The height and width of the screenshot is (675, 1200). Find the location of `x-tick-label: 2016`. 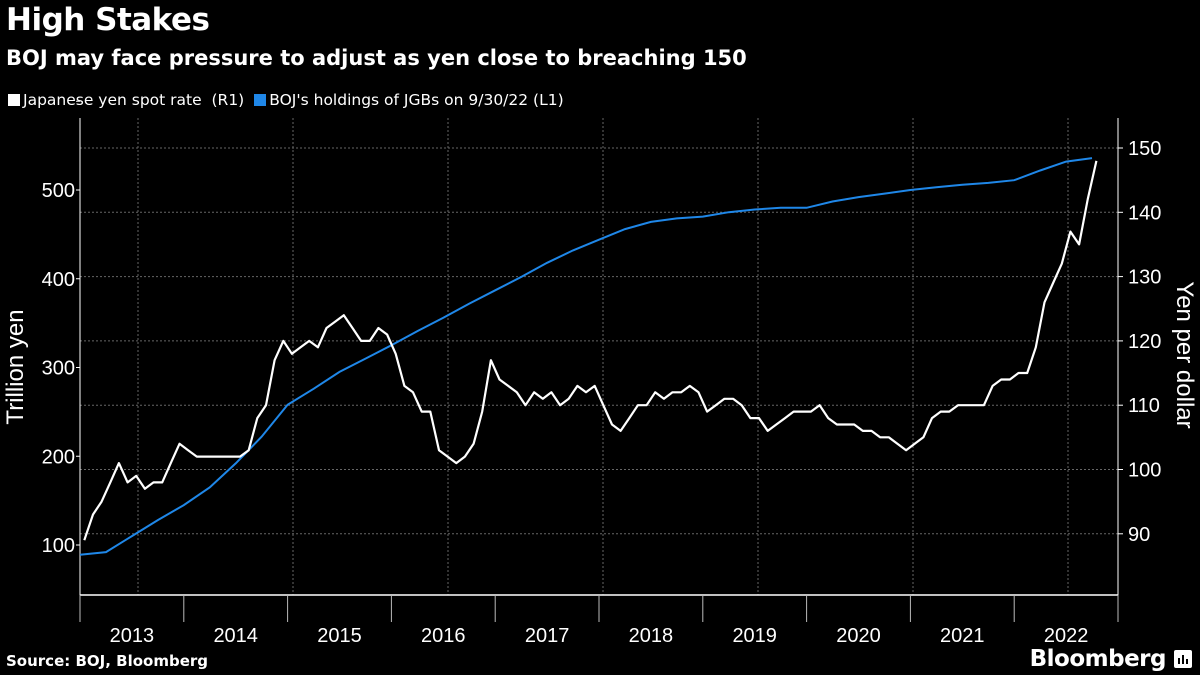

x-tick-label: 2016 is located at coordinates (443, 636).